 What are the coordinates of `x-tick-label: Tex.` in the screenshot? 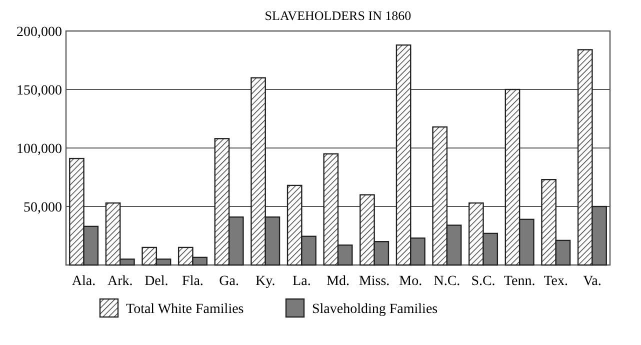 It's located at (556, 281).